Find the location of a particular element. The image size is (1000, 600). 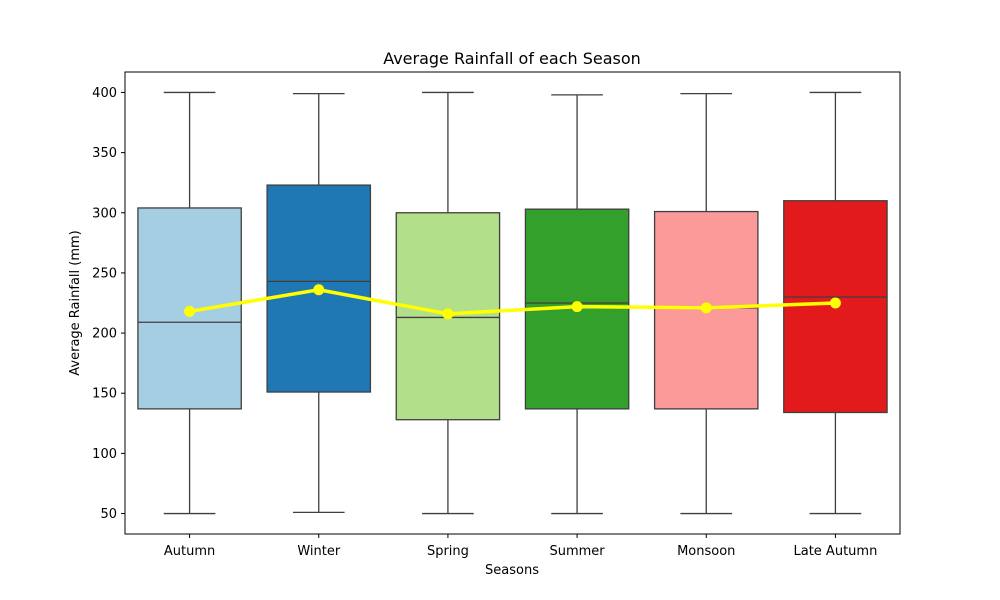

mean-line is located at coordinates (512, 302).